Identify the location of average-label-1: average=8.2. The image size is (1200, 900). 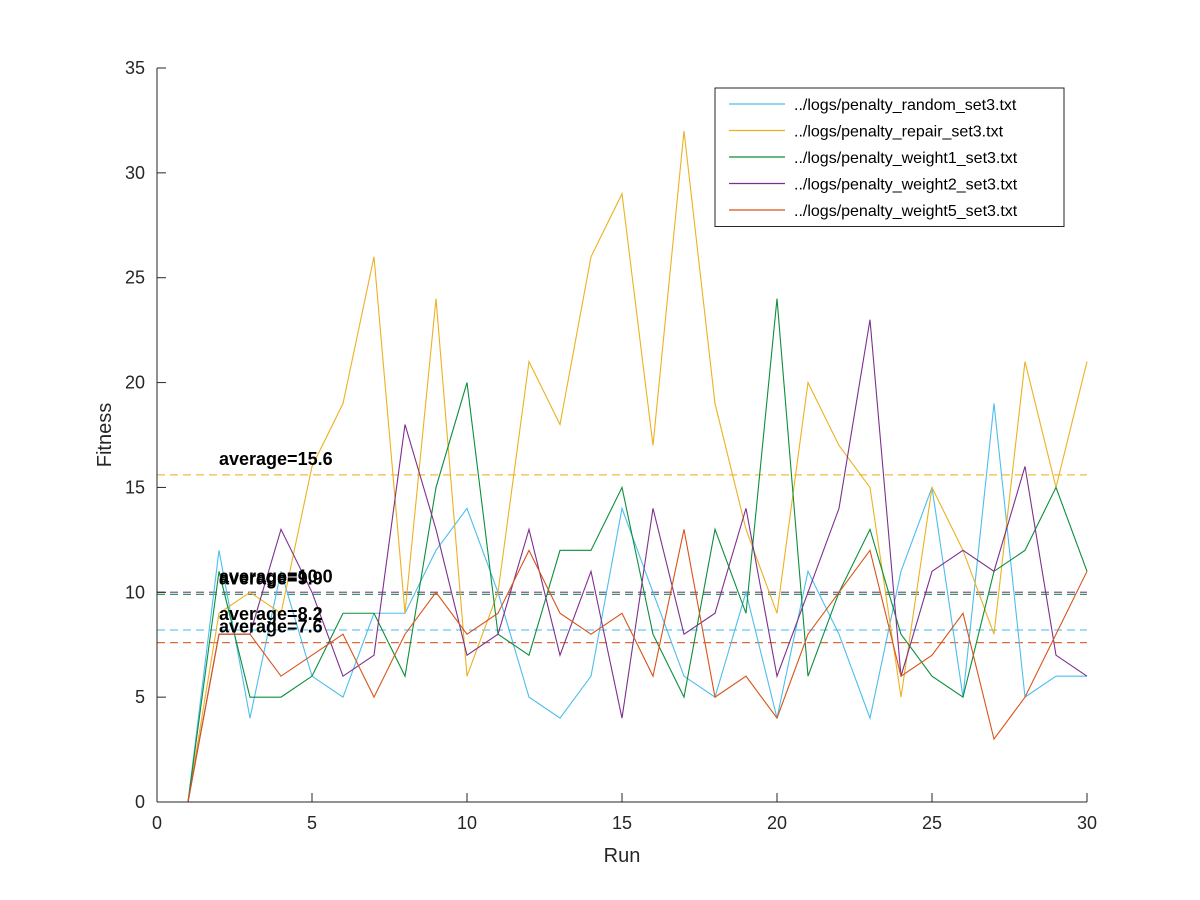
(271, 614).